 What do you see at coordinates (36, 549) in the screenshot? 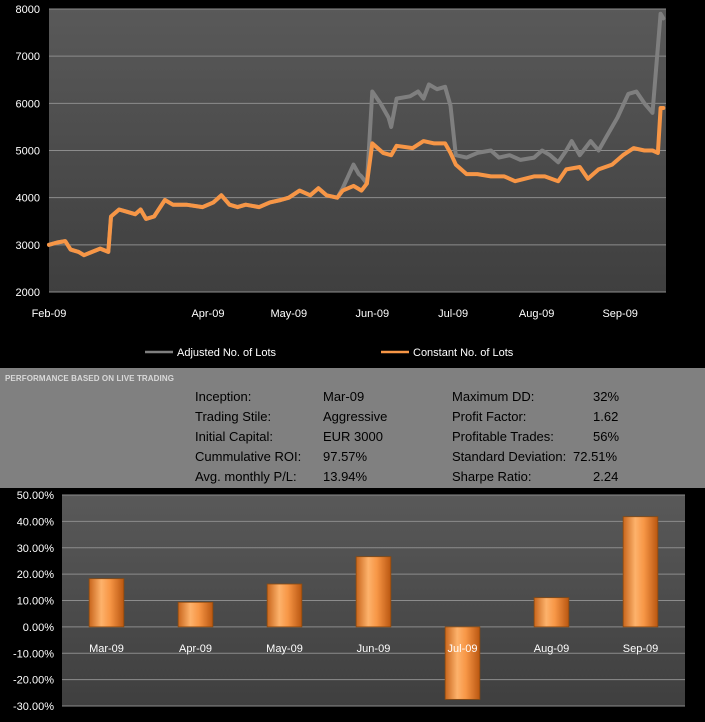
I see `y-tick-label: 30.00%` at bounding box center [36, 549].